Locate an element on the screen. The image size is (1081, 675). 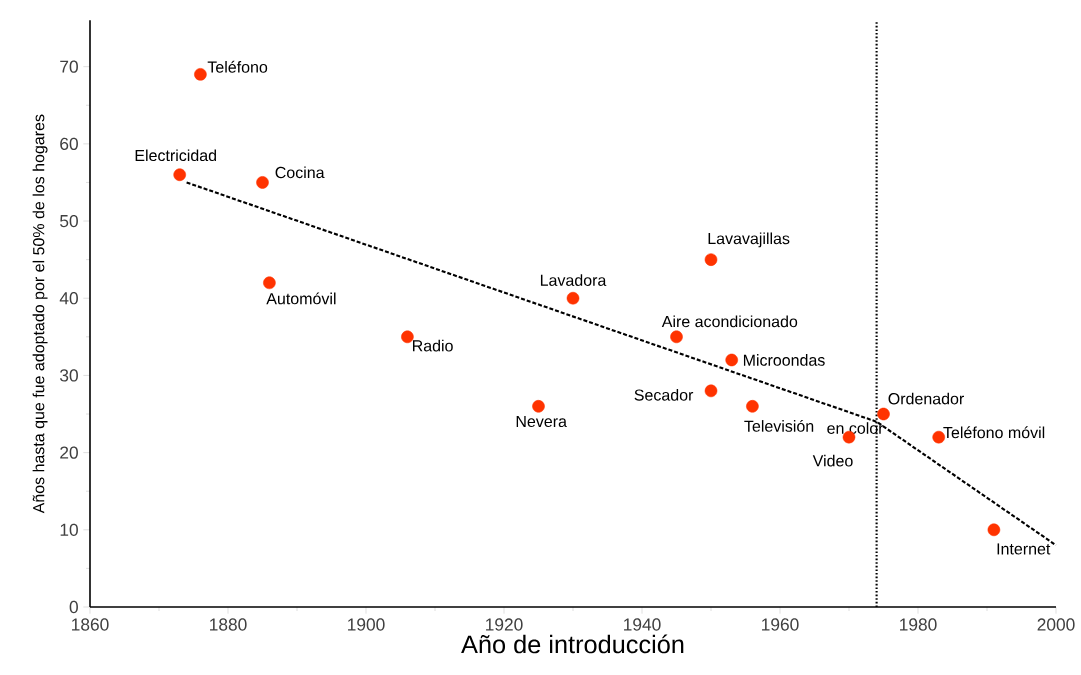
y-tick-label: 30 is located at coordinates (69, 375).